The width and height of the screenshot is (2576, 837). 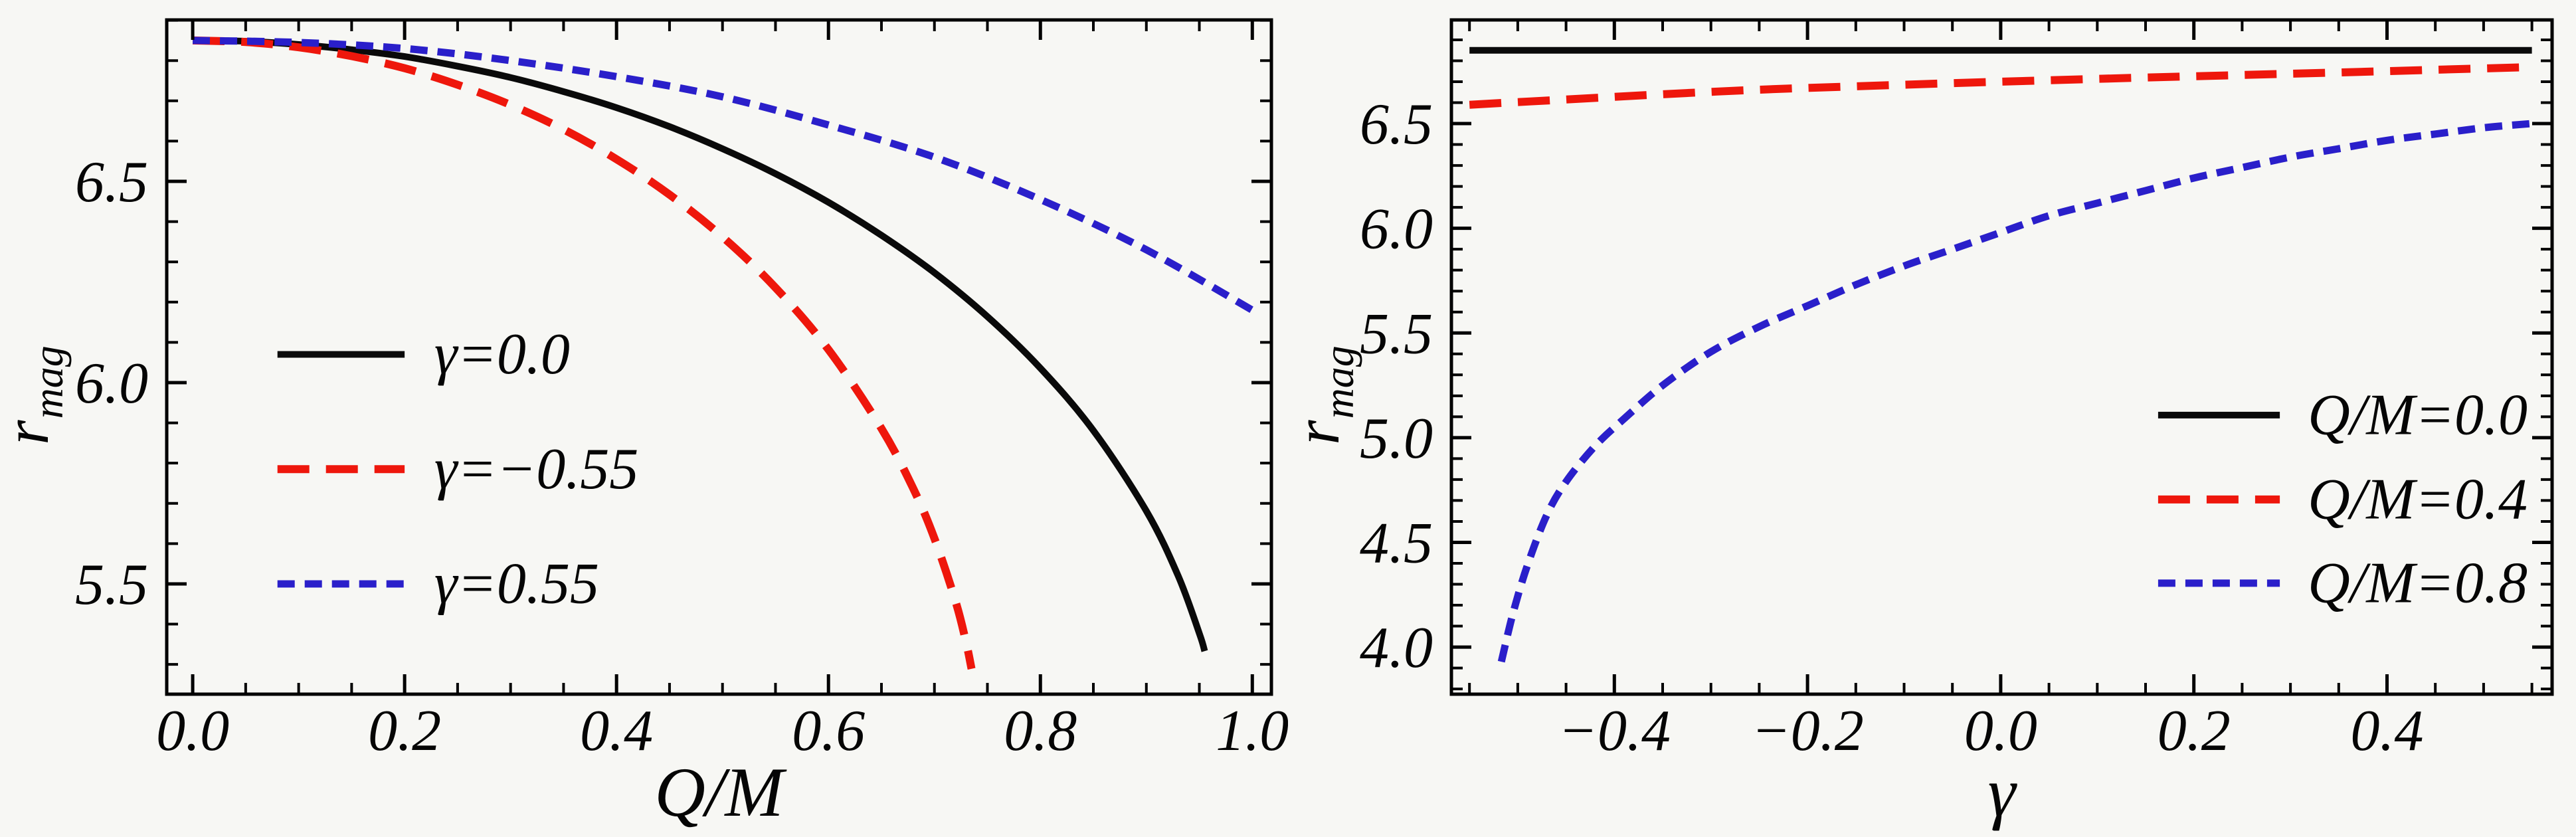 I want to click on legend: γ=0.0 γ=−0.55 γ=0.55, so click(x=457, y=469).